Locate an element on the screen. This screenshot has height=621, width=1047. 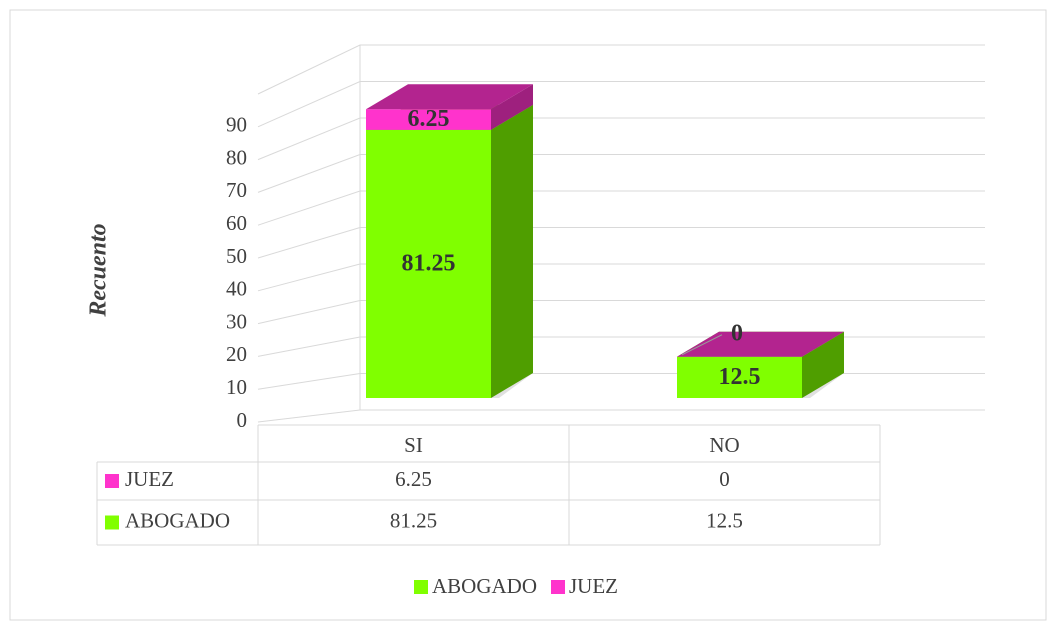
data-label: 81.25 is located at coordinates (429, 263).